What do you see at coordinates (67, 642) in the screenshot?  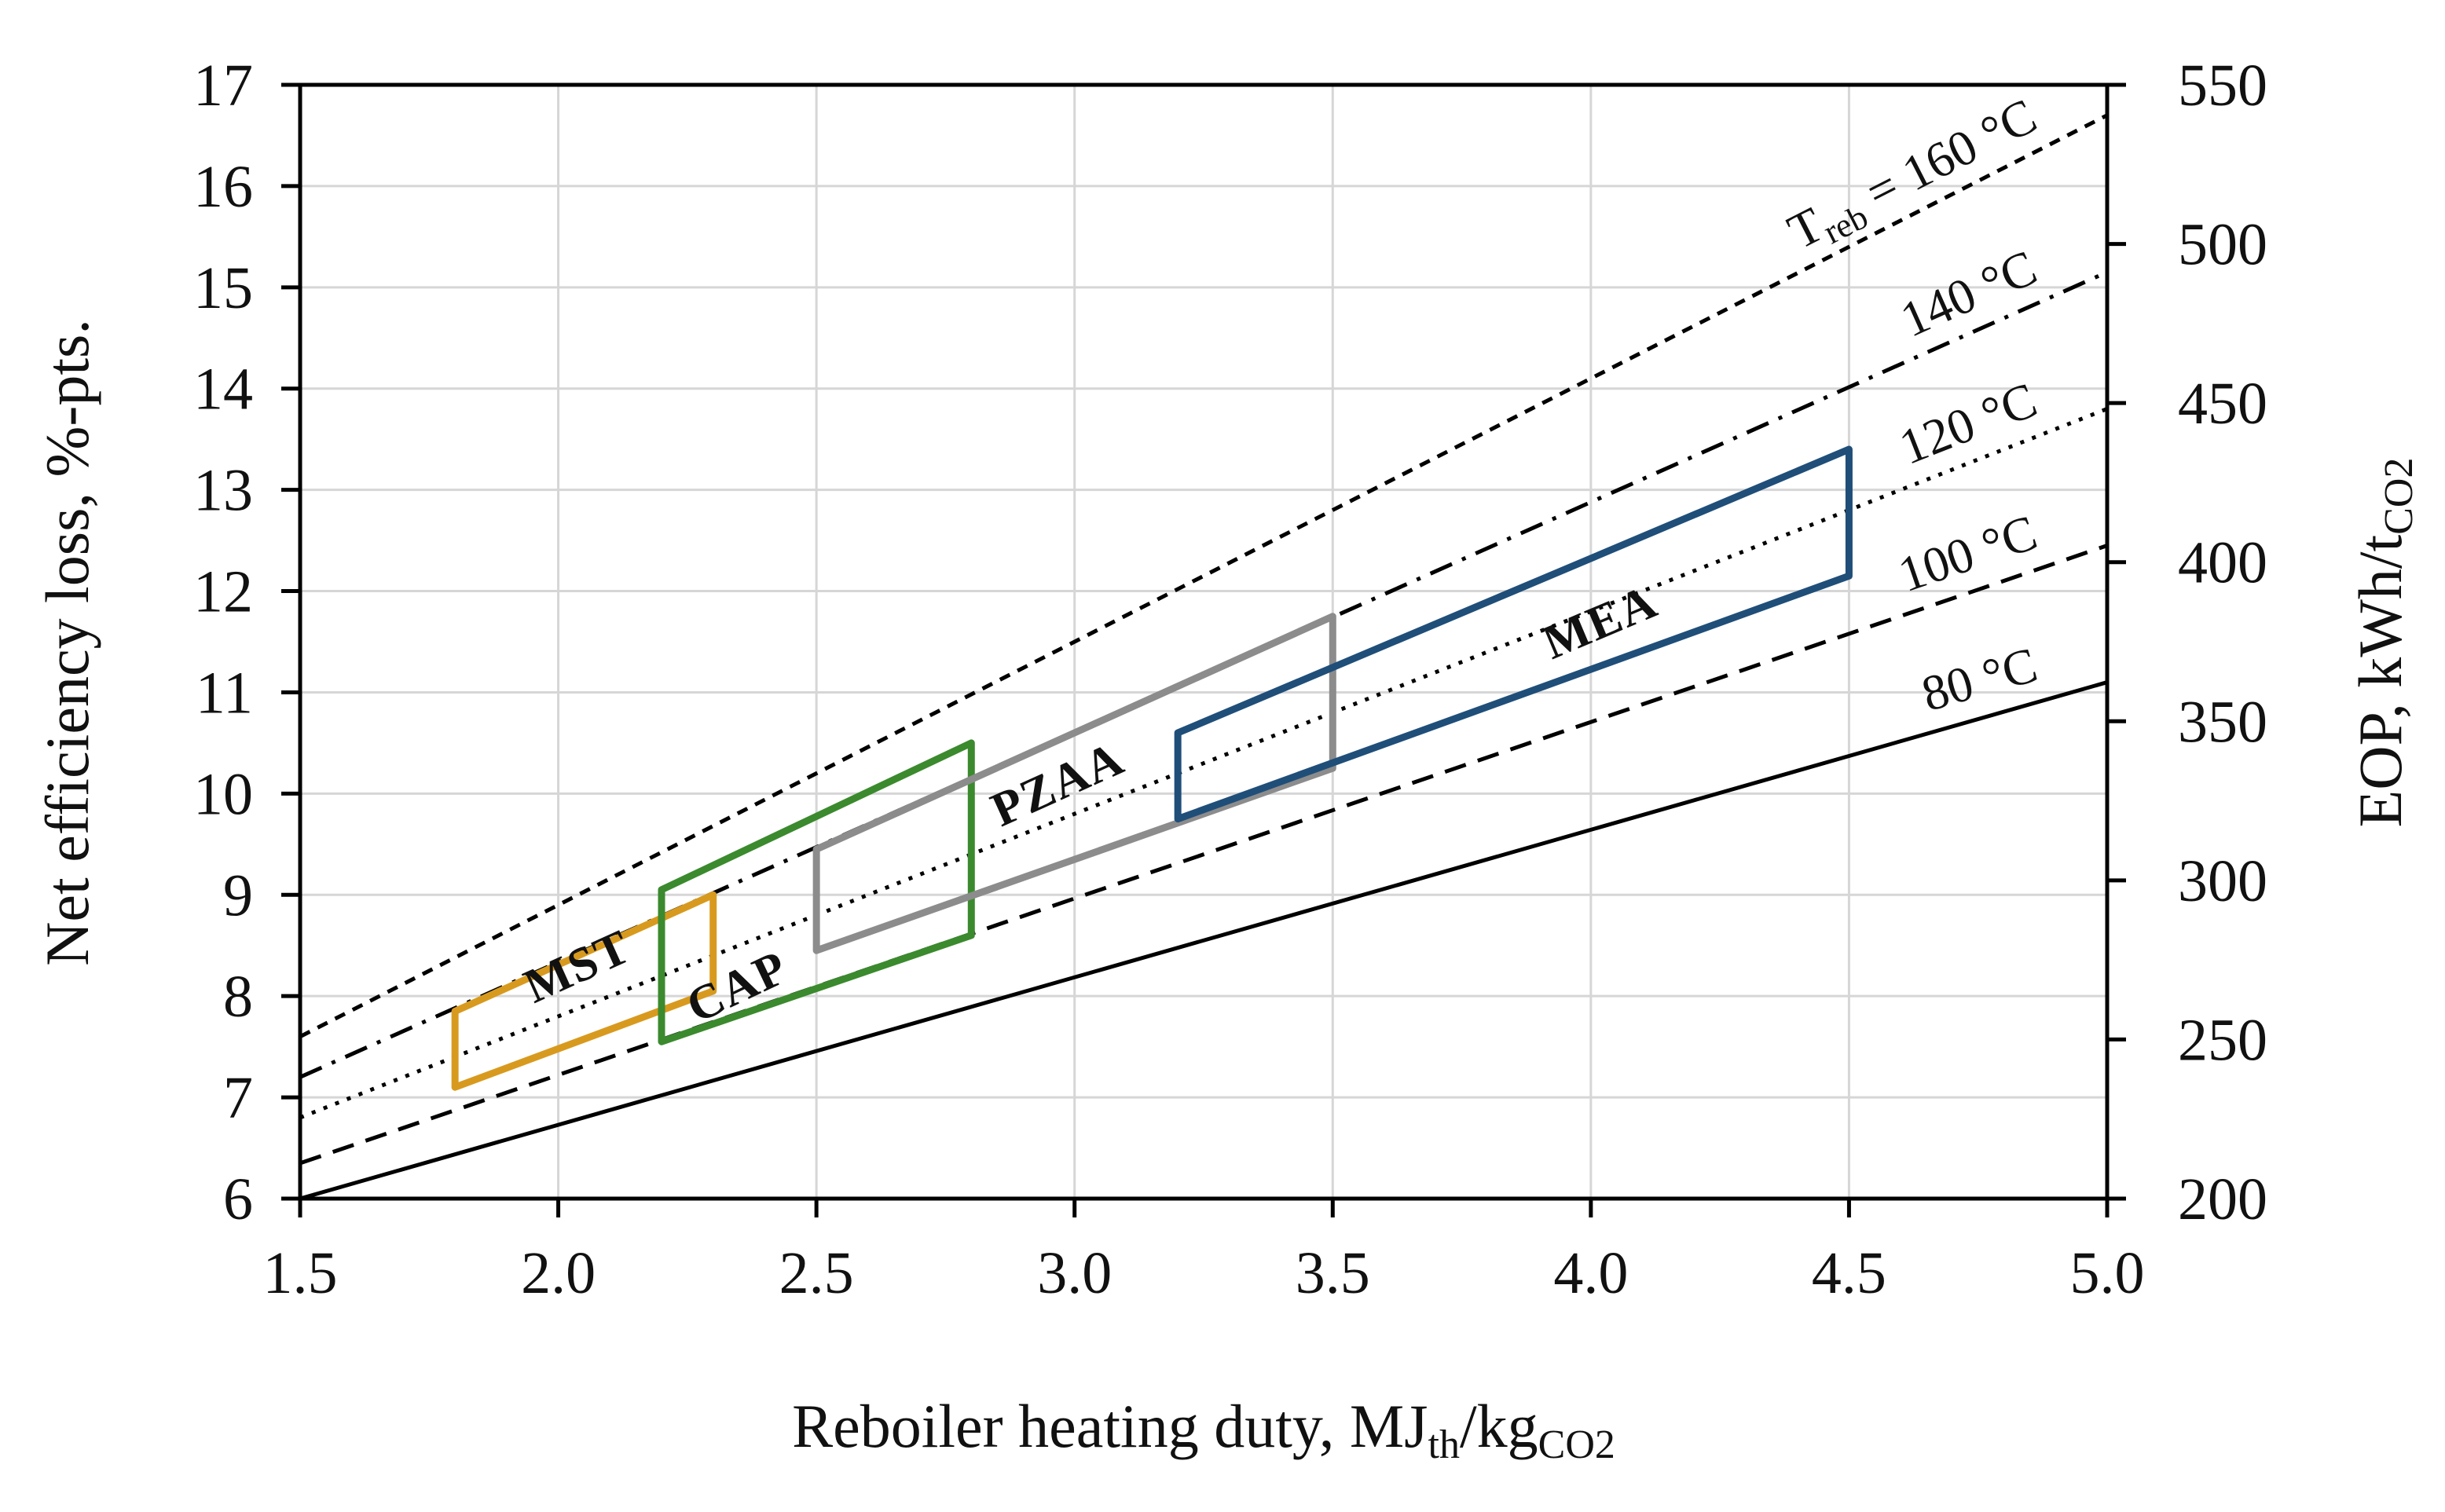 I see `y-axis-left-title: Net efficiency loss, %-pts.` at bounding box center [67, 642].